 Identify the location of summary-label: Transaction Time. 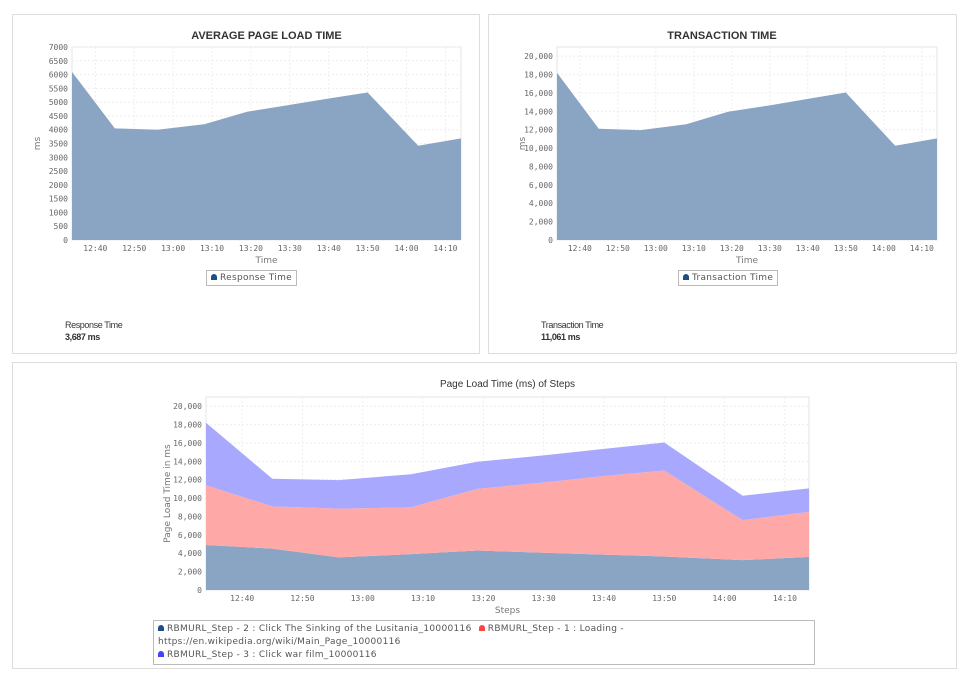
(572, 325).